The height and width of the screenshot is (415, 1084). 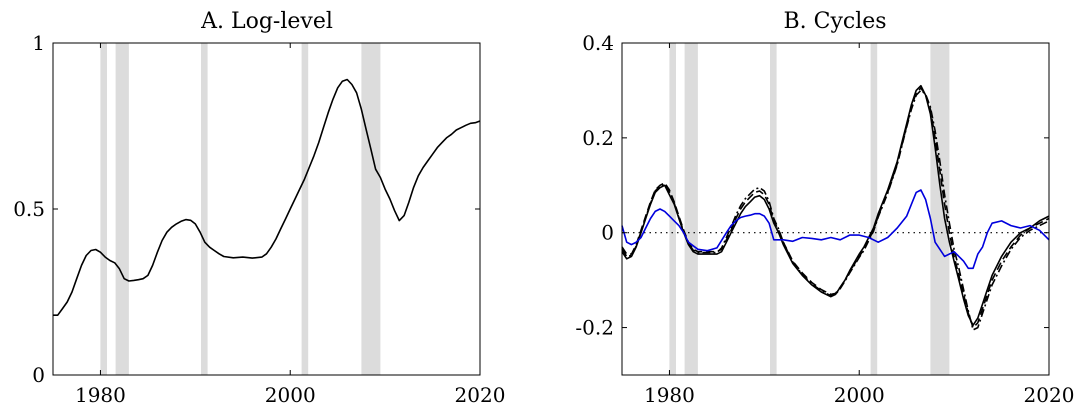 What do you see at coordinates (598, 43) in the screenshot?
I see `y-tick-label: 0.4` at bounding box center [598, 43].